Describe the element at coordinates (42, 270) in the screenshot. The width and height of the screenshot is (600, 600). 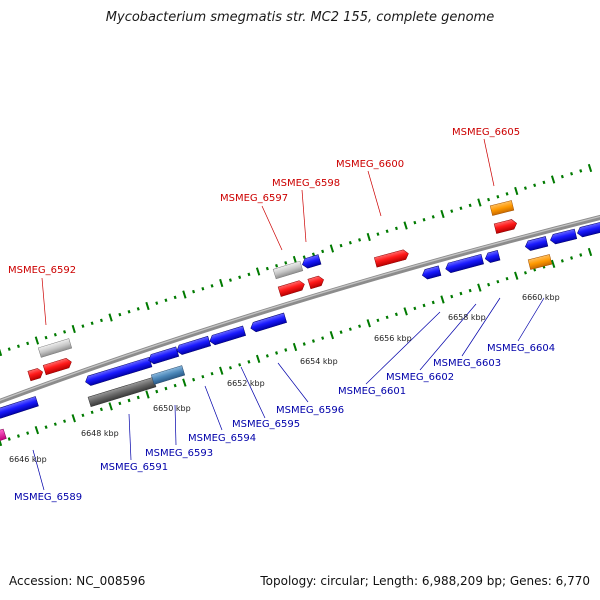
I see `gene-label: MSMEG_6592` at that location.